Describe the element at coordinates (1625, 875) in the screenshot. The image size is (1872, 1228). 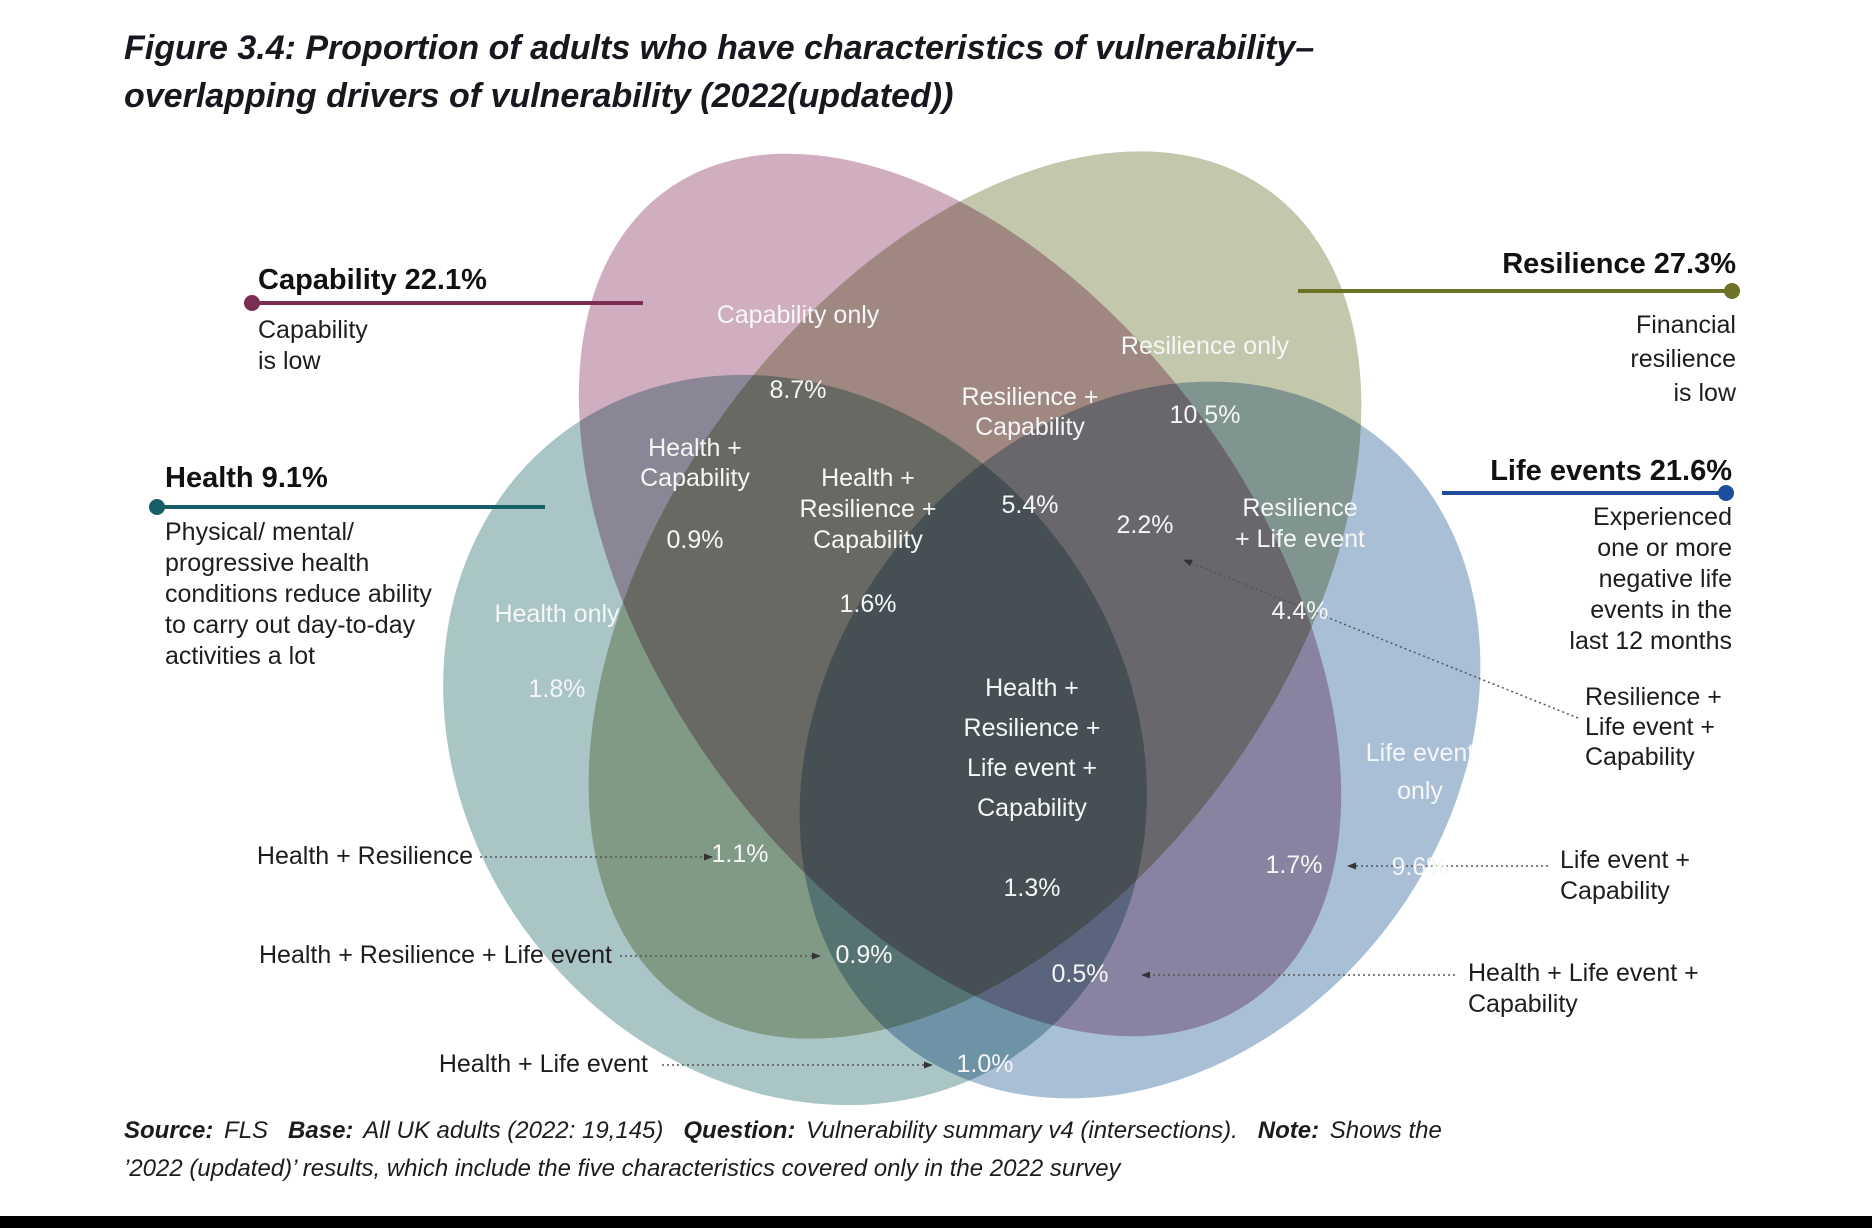
I see `life-capability-callout-label: Life event + Capability` at that location.